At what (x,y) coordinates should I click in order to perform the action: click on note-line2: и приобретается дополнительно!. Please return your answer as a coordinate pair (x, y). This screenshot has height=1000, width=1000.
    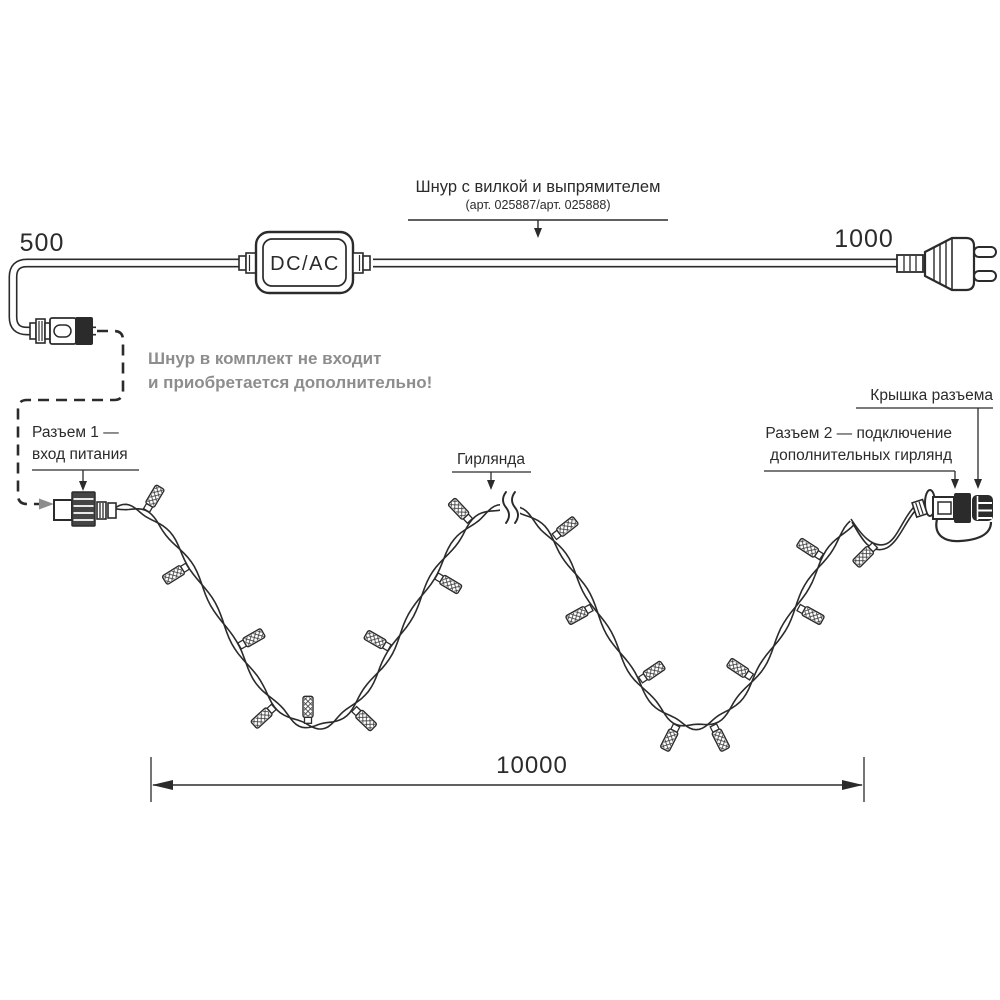
    Looking at the image, I should click on (290, 382).